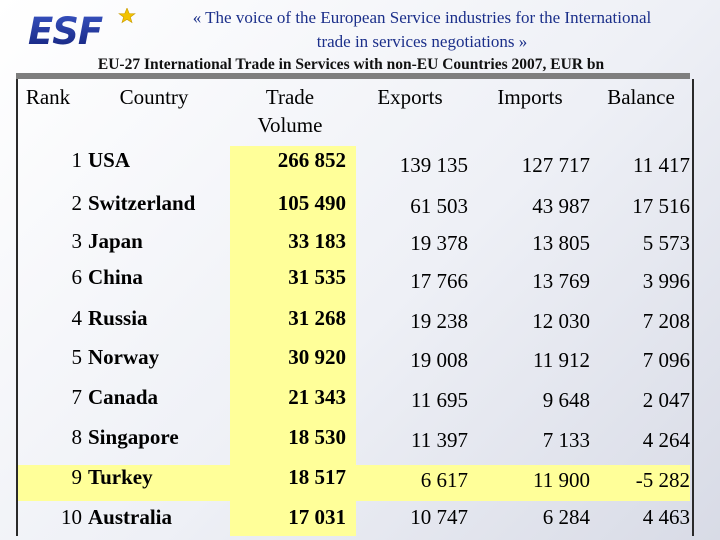 This screenshot has height=540, width=720. What do you see at coordinates (311, 203) in the screenshot?
I see `trade-volume-cell: 105 490` at bounding box center [311, 203].